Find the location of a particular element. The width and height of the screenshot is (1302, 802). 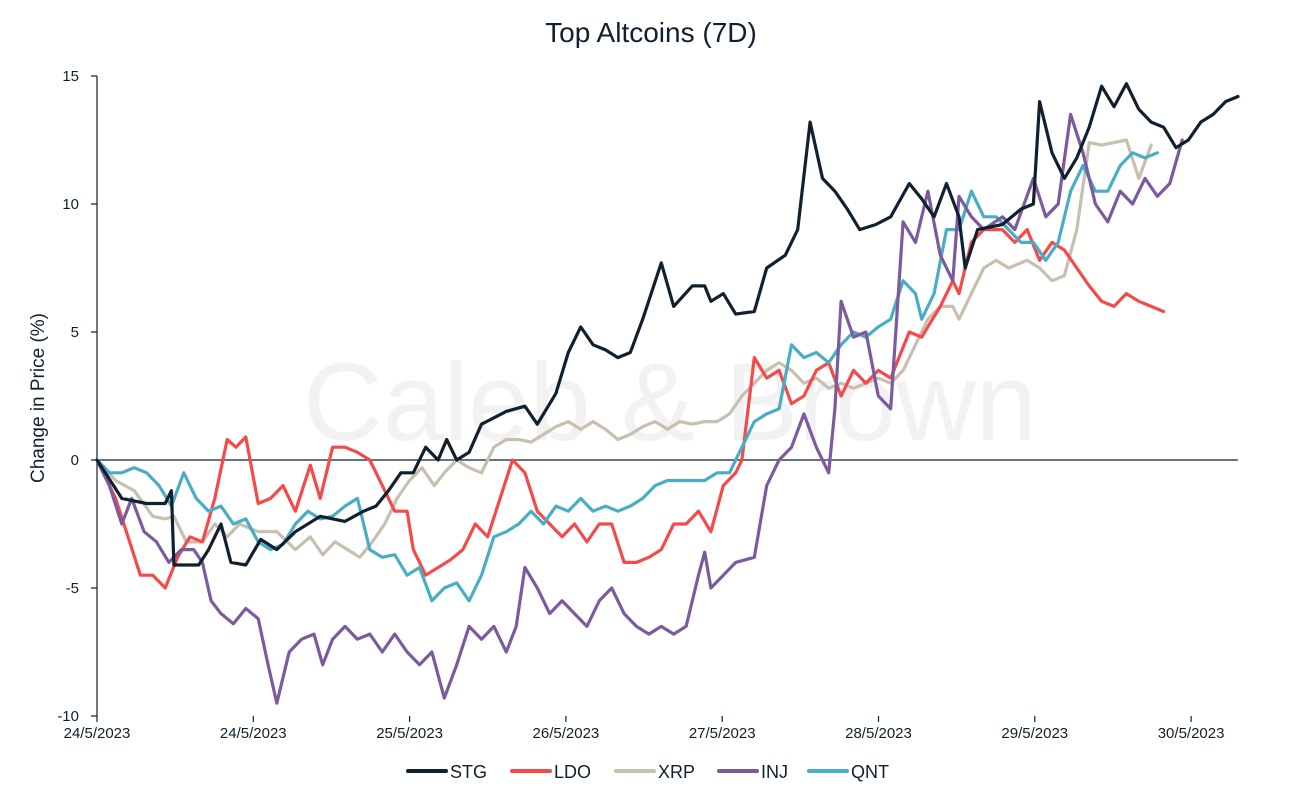

x-tick-label: 27/5/2023 is located at coordinates (722, 733).